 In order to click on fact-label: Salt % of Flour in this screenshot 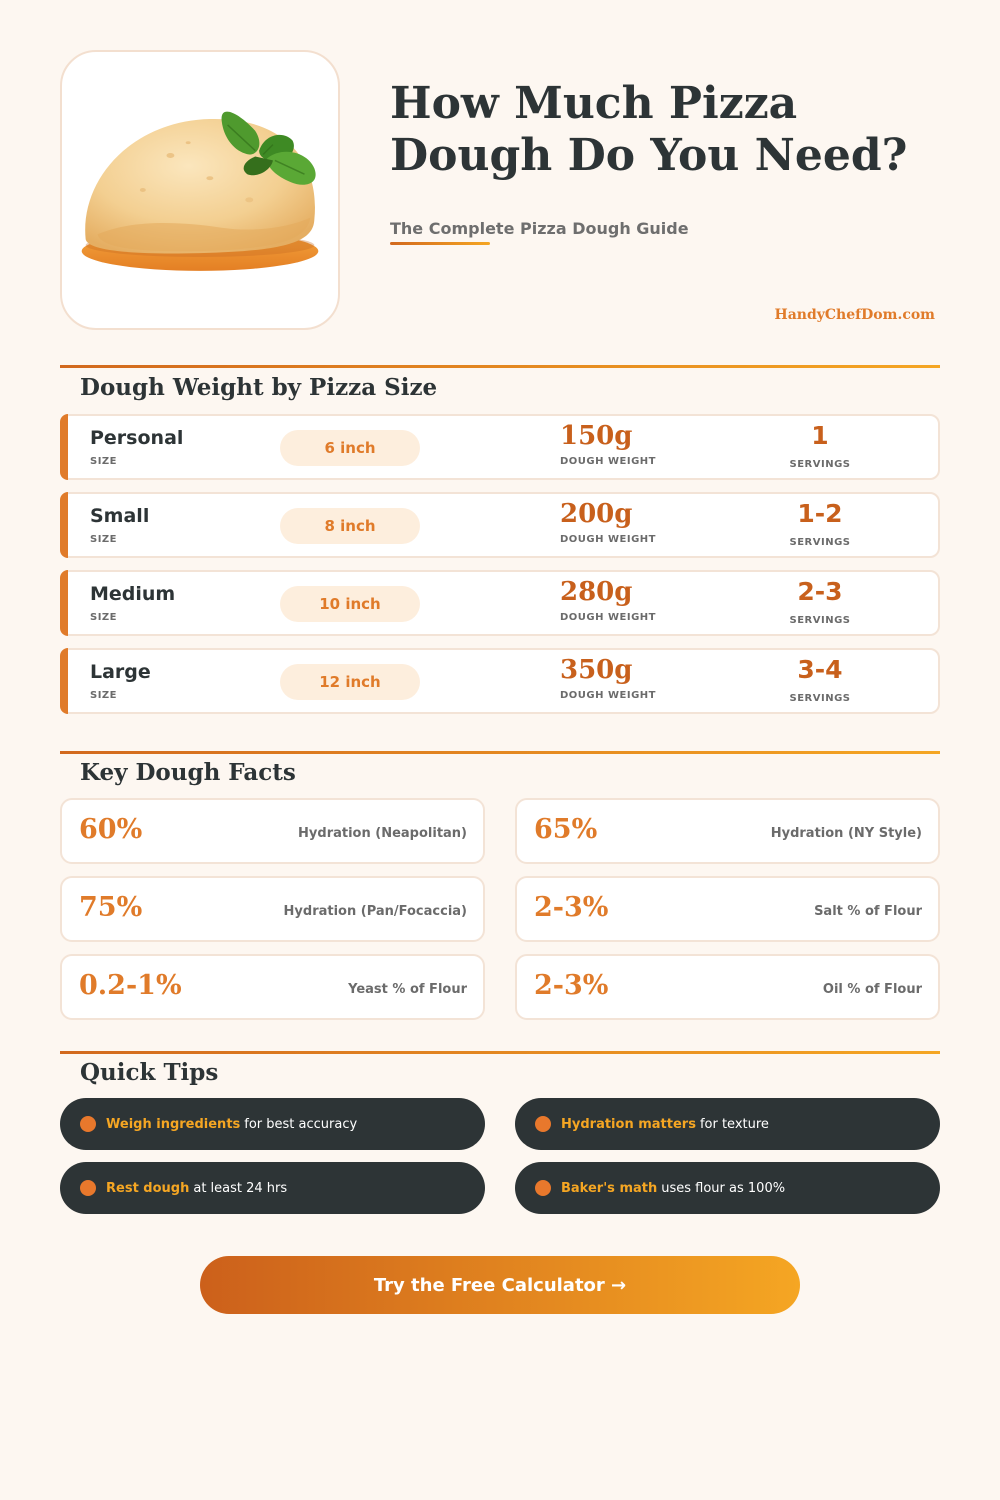, I will do `click(868, 911)`.